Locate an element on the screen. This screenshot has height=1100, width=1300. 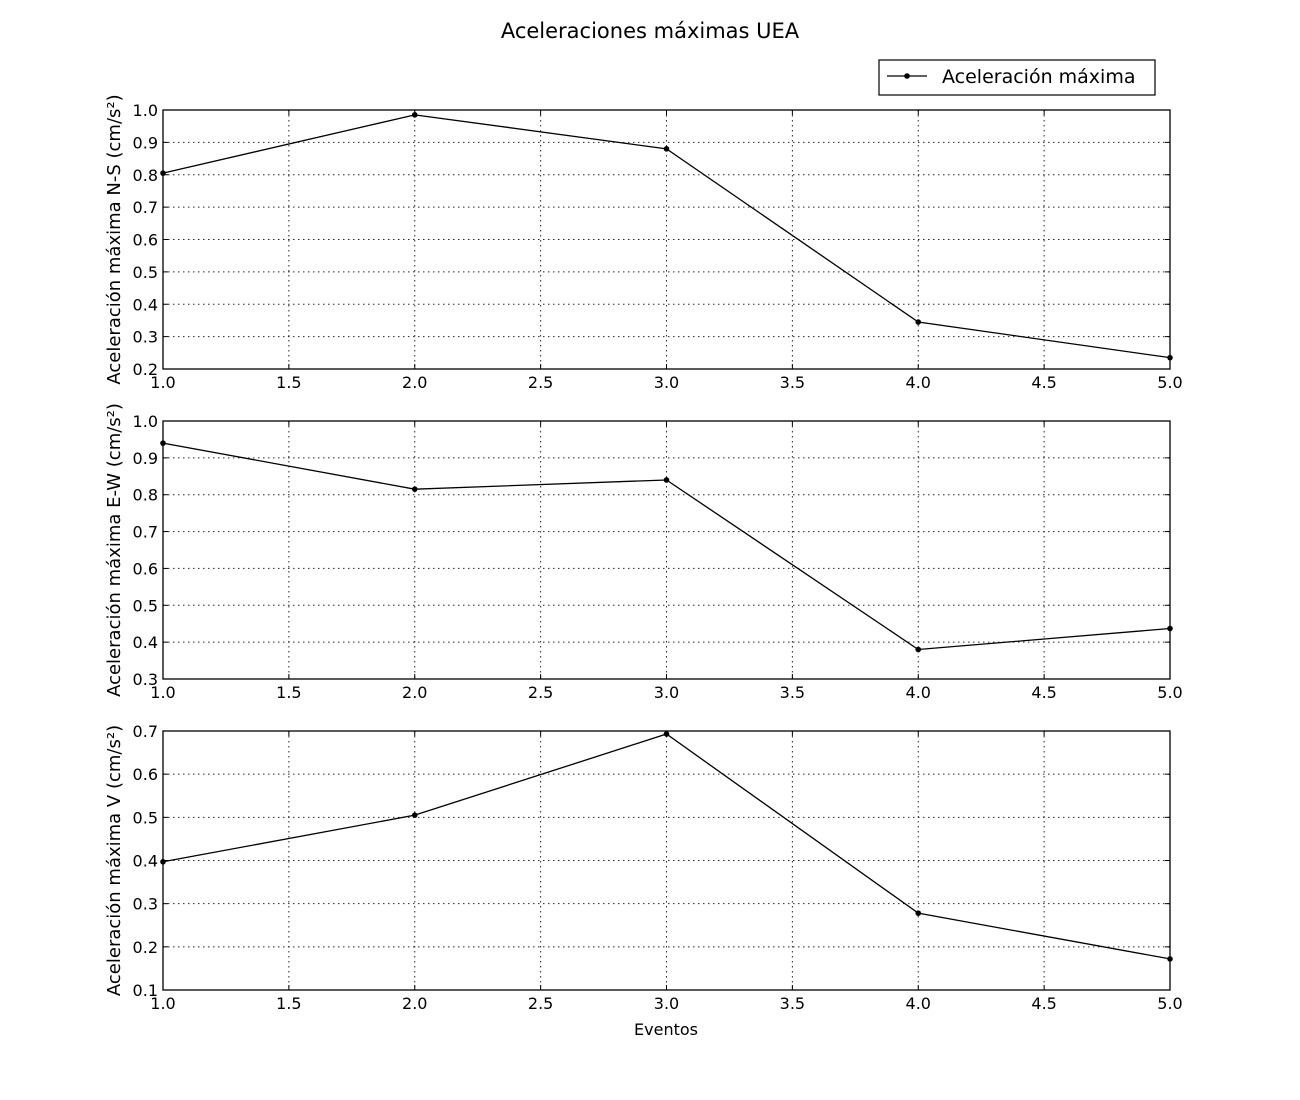
ew-x-tick-label: 1.5 is located at coordinates (288, 692).